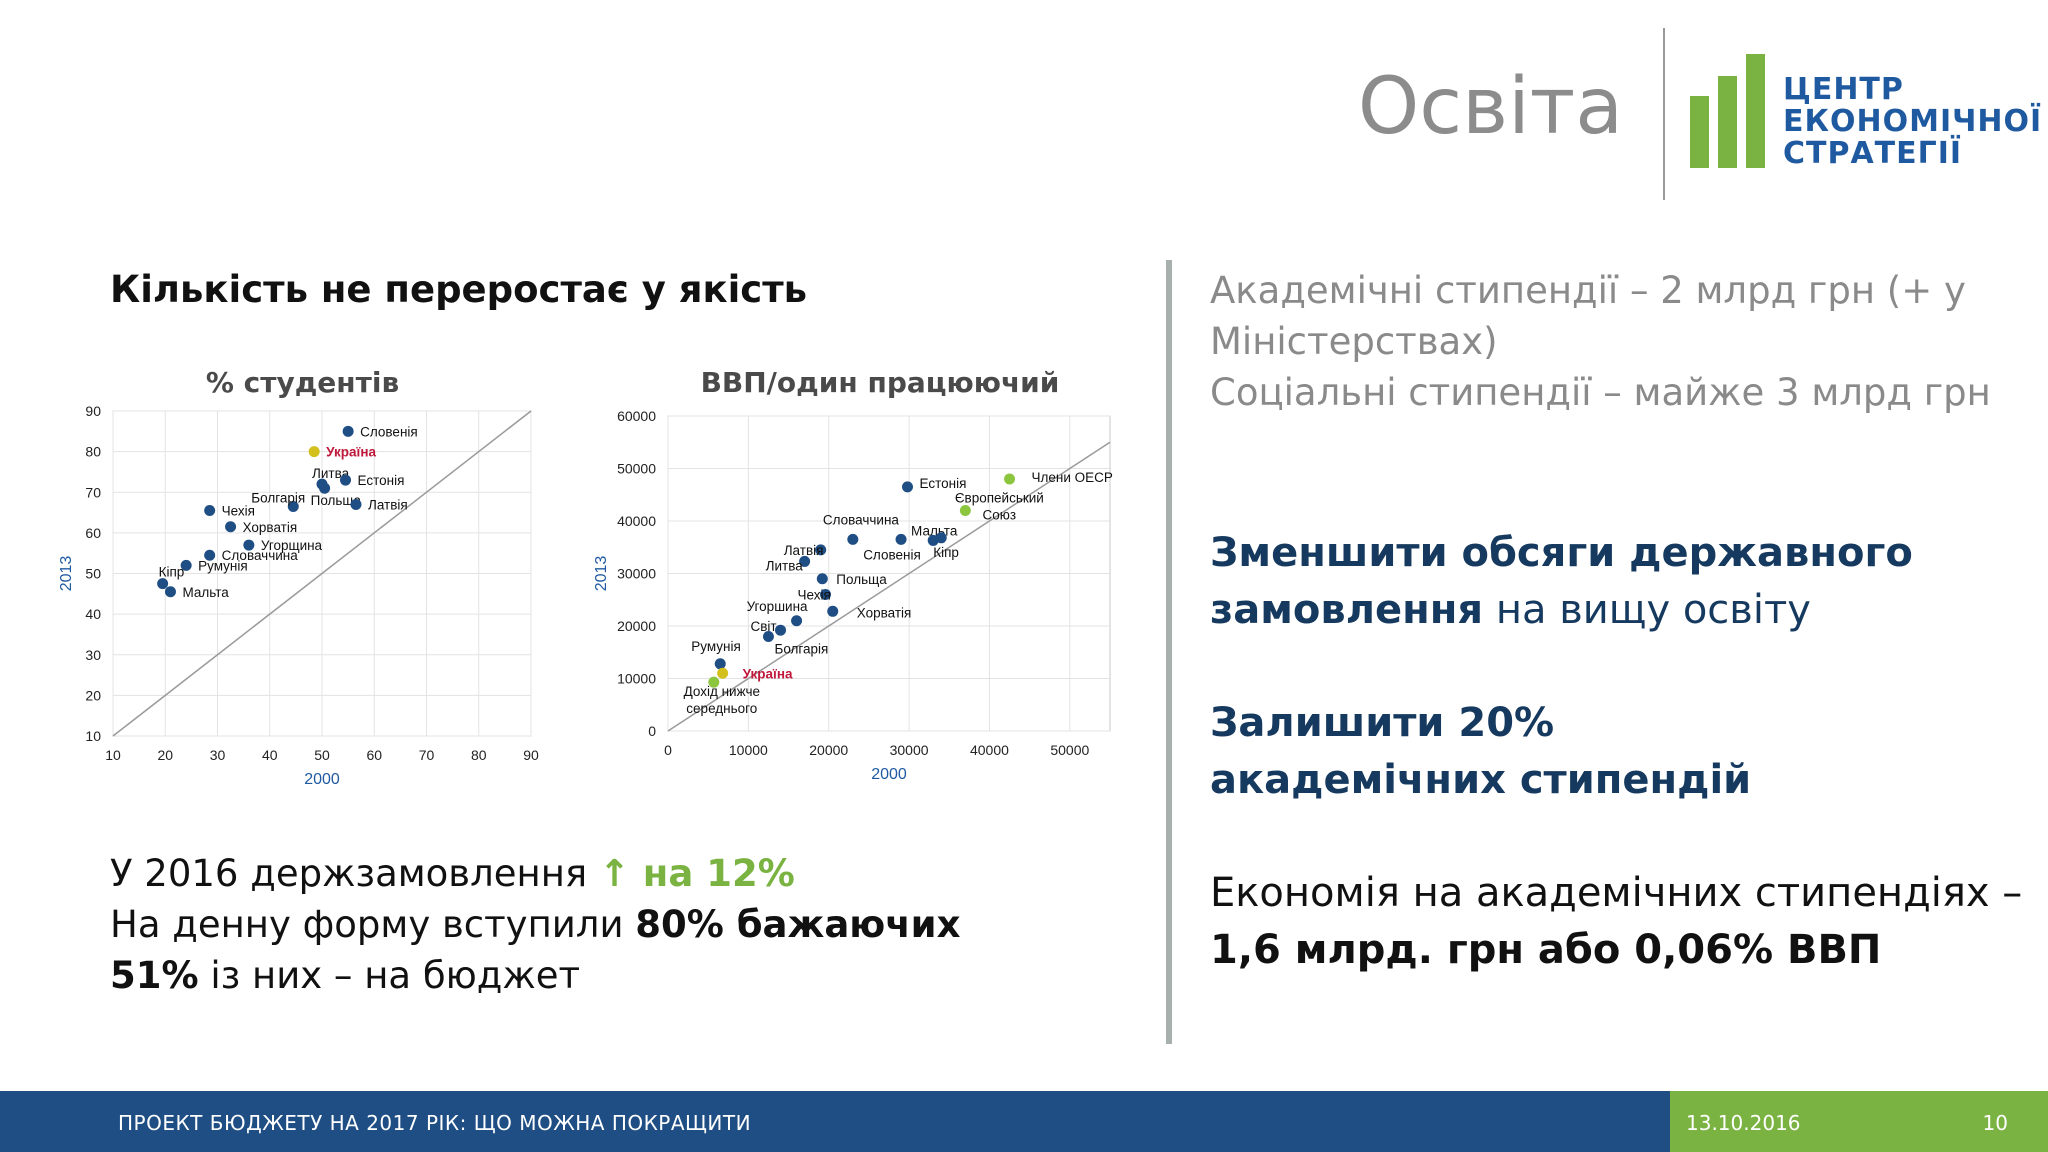 The image size is (2048, 1152). Describe the element at coordinates (999, 507) in the screenshot. I see `data-label: Європейський Союз` at that location.